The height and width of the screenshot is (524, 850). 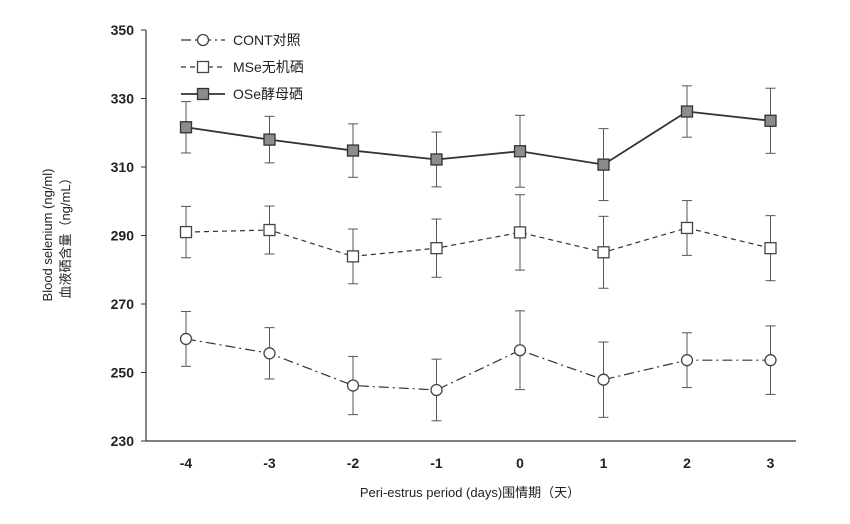 What do you see at coordinates (687, 463) in the screenshot?
I see `x-tick-label: 2` at bounding box center [687, 463].